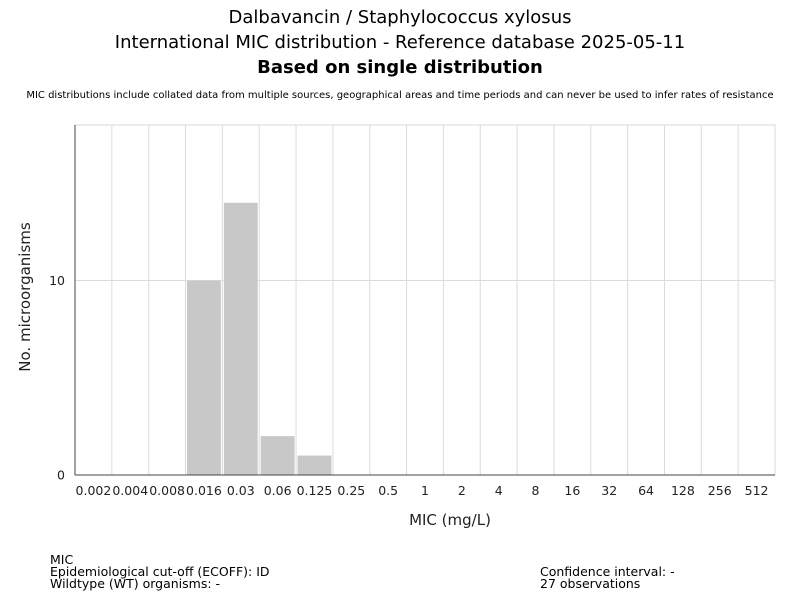 The height and width of the screenshot is (600, 800). I want to click on x-tick-label: 4, so click(499, 490).